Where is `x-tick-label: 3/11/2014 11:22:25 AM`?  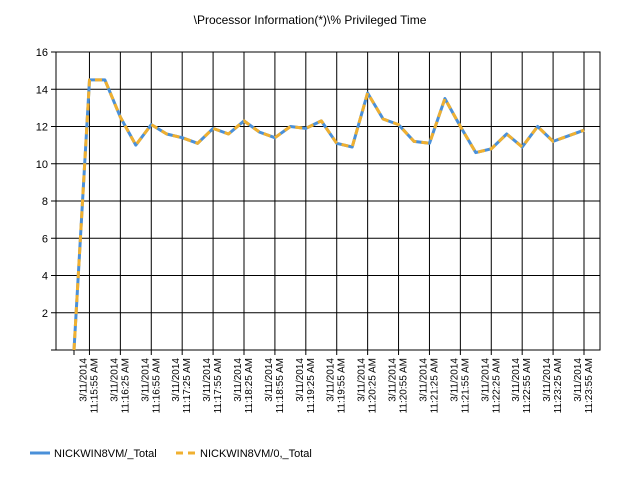
x-tick-label: 3/11/2014 11:22:25 AM is located at coordinates (491, 386).